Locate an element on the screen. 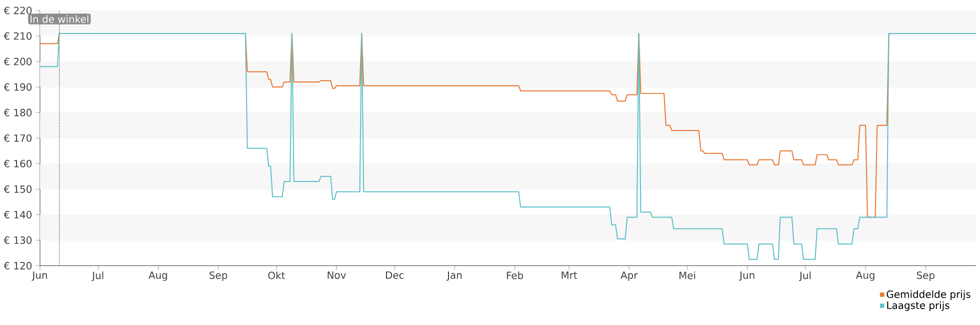  y-tick-label: € 180 is located at coordinates (18, 112).